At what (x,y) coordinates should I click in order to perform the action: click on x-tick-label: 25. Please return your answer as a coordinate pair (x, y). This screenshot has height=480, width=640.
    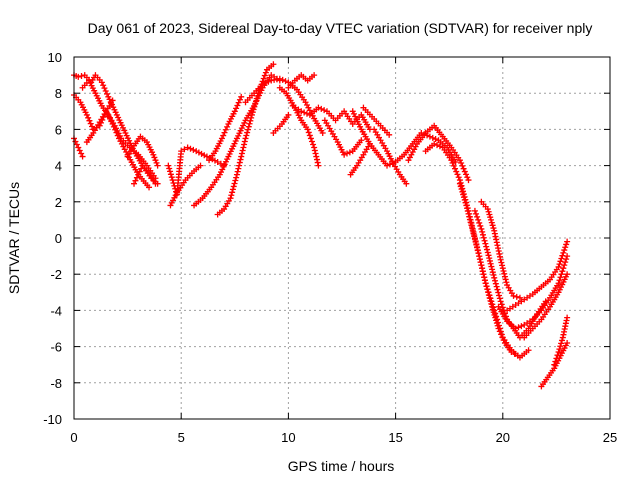
    Looking at the image, I should click on (610, 437).